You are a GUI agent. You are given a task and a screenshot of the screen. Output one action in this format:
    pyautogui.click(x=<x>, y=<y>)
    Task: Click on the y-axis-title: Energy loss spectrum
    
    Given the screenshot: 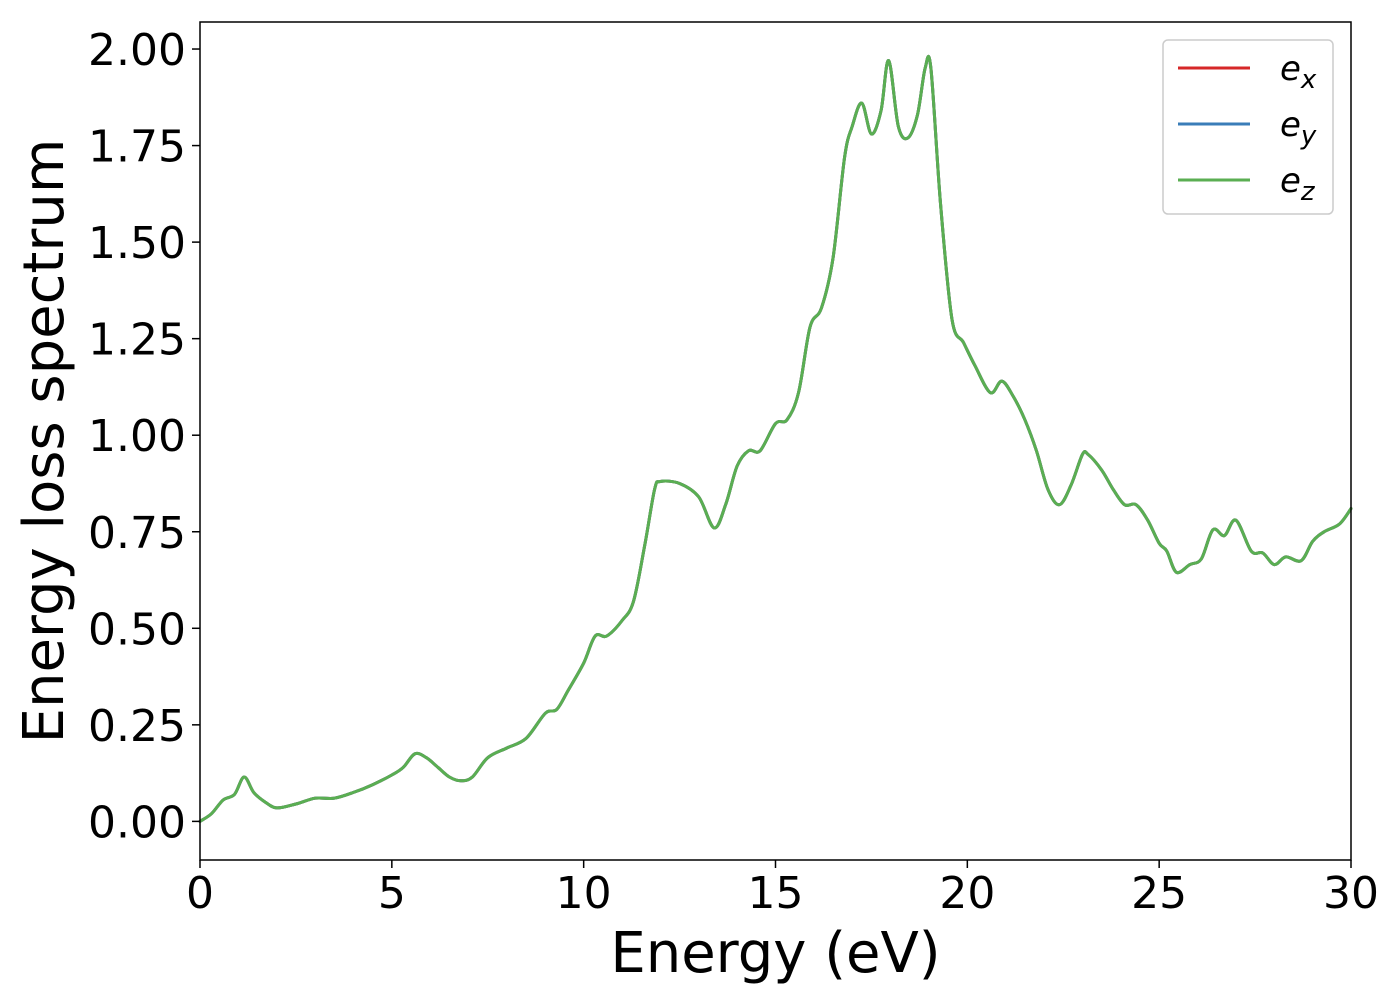 What is the action you would take?
    pyautogui.click(x=44, y=441)
    